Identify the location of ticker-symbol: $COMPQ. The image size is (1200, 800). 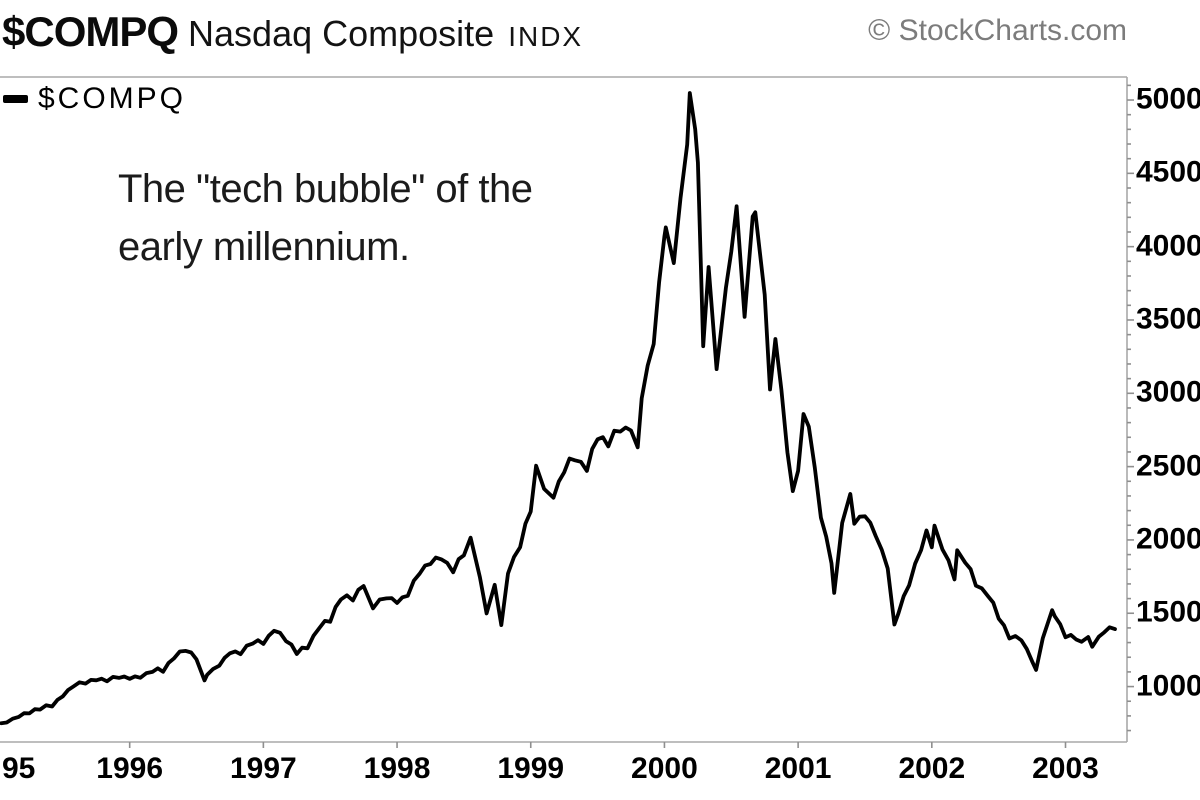
(90, 31).